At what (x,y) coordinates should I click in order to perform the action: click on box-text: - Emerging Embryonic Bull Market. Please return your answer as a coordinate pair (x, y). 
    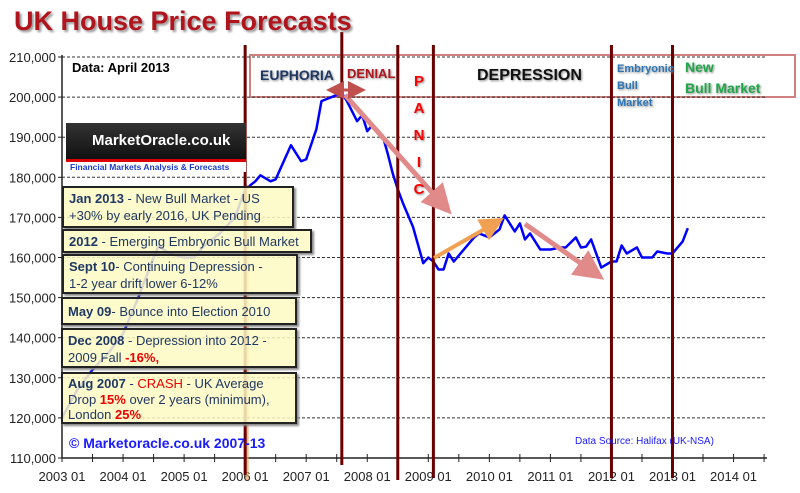
    Looking at the image, I should click on (198, 241).